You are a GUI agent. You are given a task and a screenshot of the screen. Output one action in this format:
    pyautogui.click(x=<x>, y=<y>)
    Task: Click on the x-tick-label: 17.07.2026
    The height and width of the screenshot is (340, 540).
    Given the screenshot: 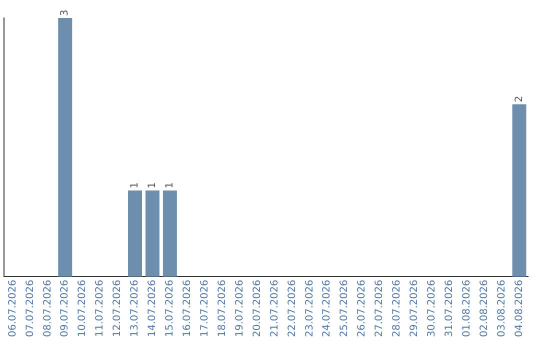 What is the action you would take?
    pyautogui.click(x=204, y=309)
    